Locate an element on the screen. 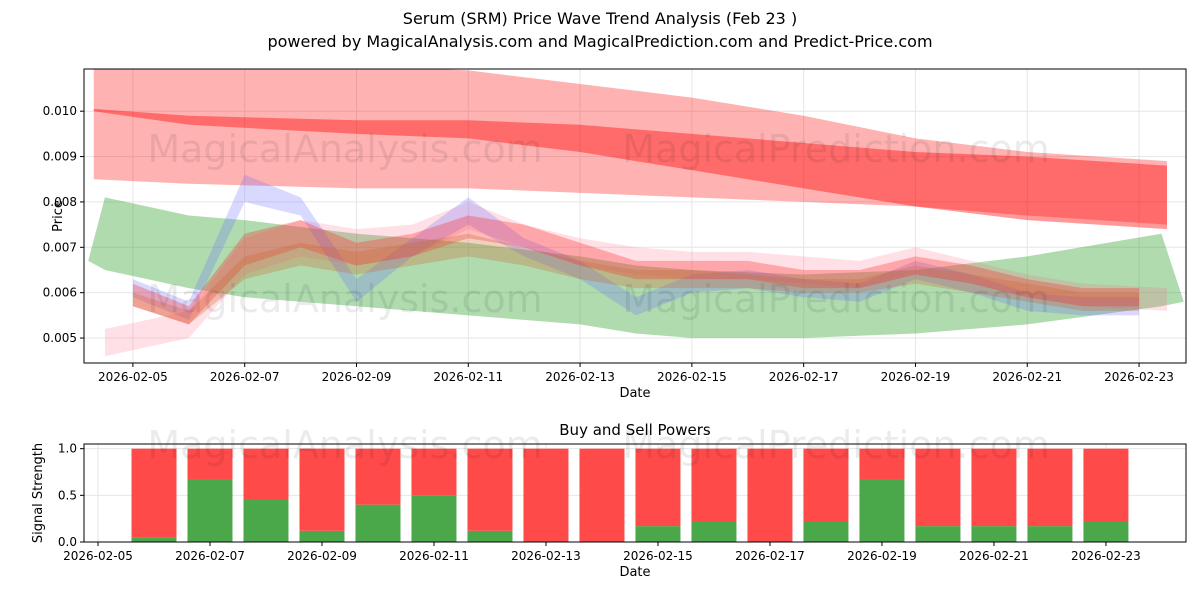 The height and width of the screenshot is (600, 1200). y-tick-label: 0.5 is located at coordinates (67, 495).